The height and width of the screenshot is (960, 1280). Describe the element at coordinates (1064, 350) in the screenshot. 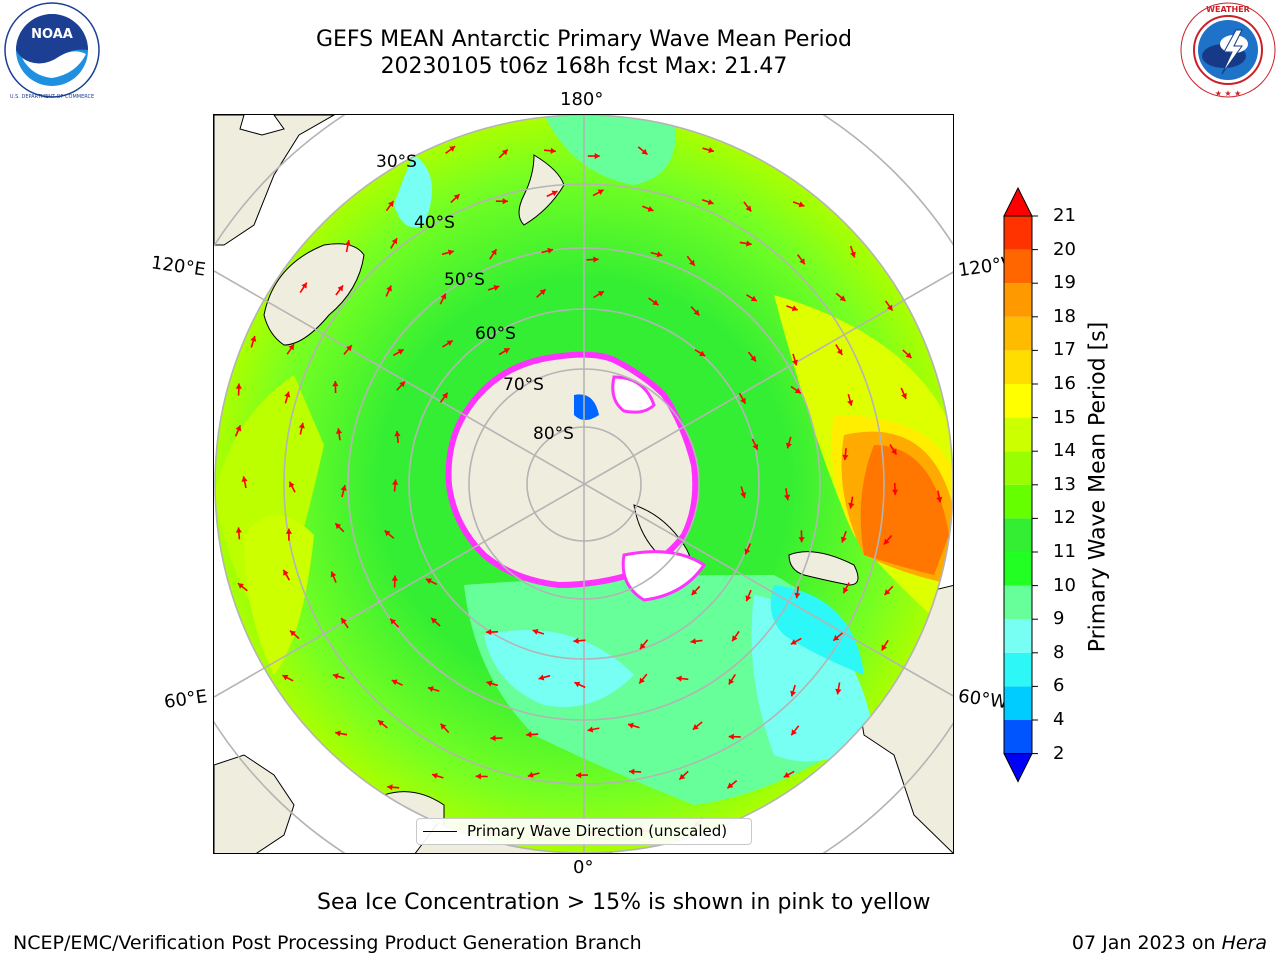

I see `colorbar-tick-label: 17` at that location.